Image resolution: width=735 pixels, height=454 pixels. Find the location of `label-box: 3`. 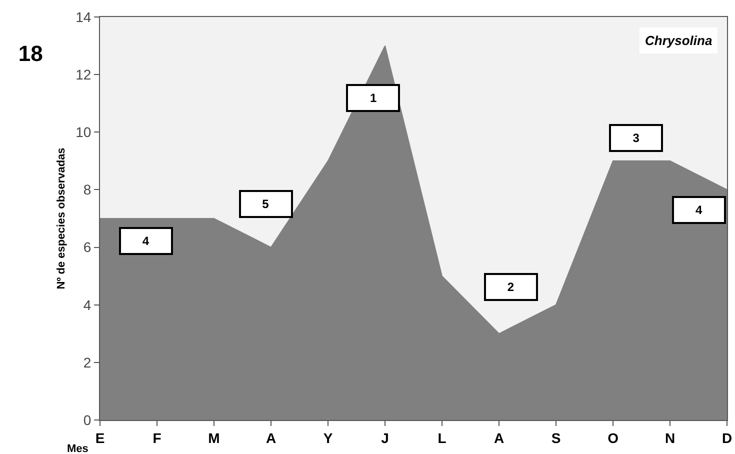

label-box: 3 is located at coordinates (636, 138).